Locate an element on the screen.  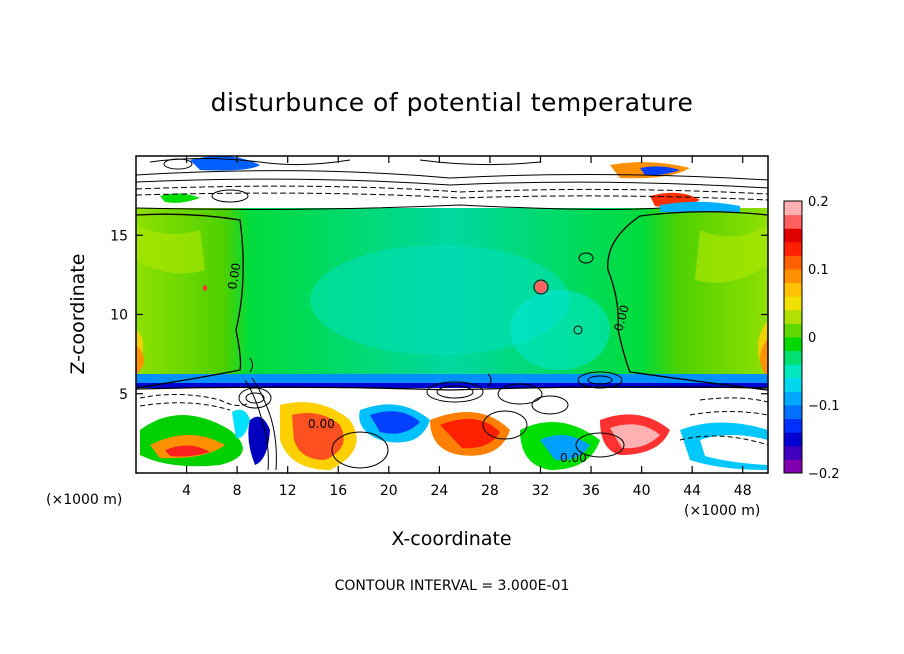
colorbar-label-4: −0.2 is located at coordinates (824, 474).